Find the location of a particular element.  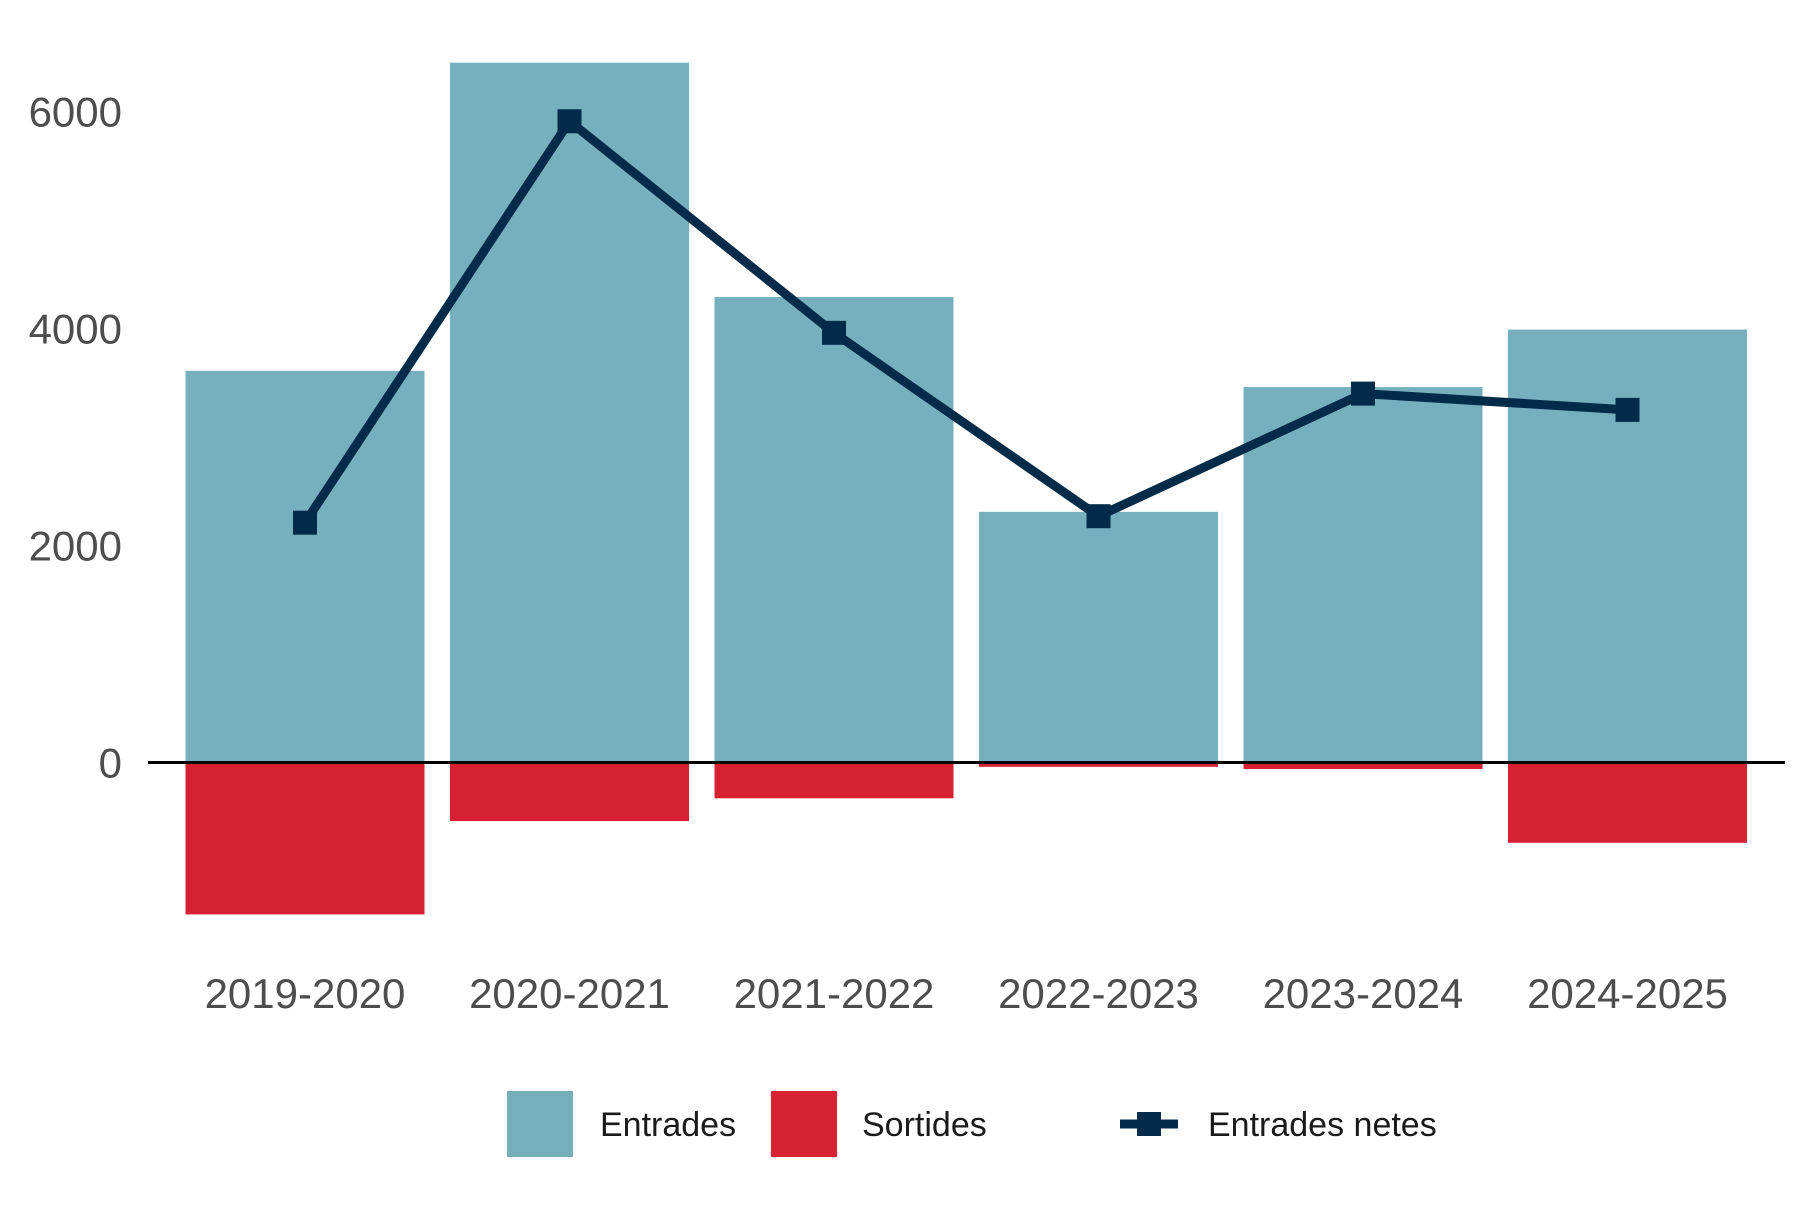

marker-entrades-netes-2023-2024 is located at coordinates (1363, 393).